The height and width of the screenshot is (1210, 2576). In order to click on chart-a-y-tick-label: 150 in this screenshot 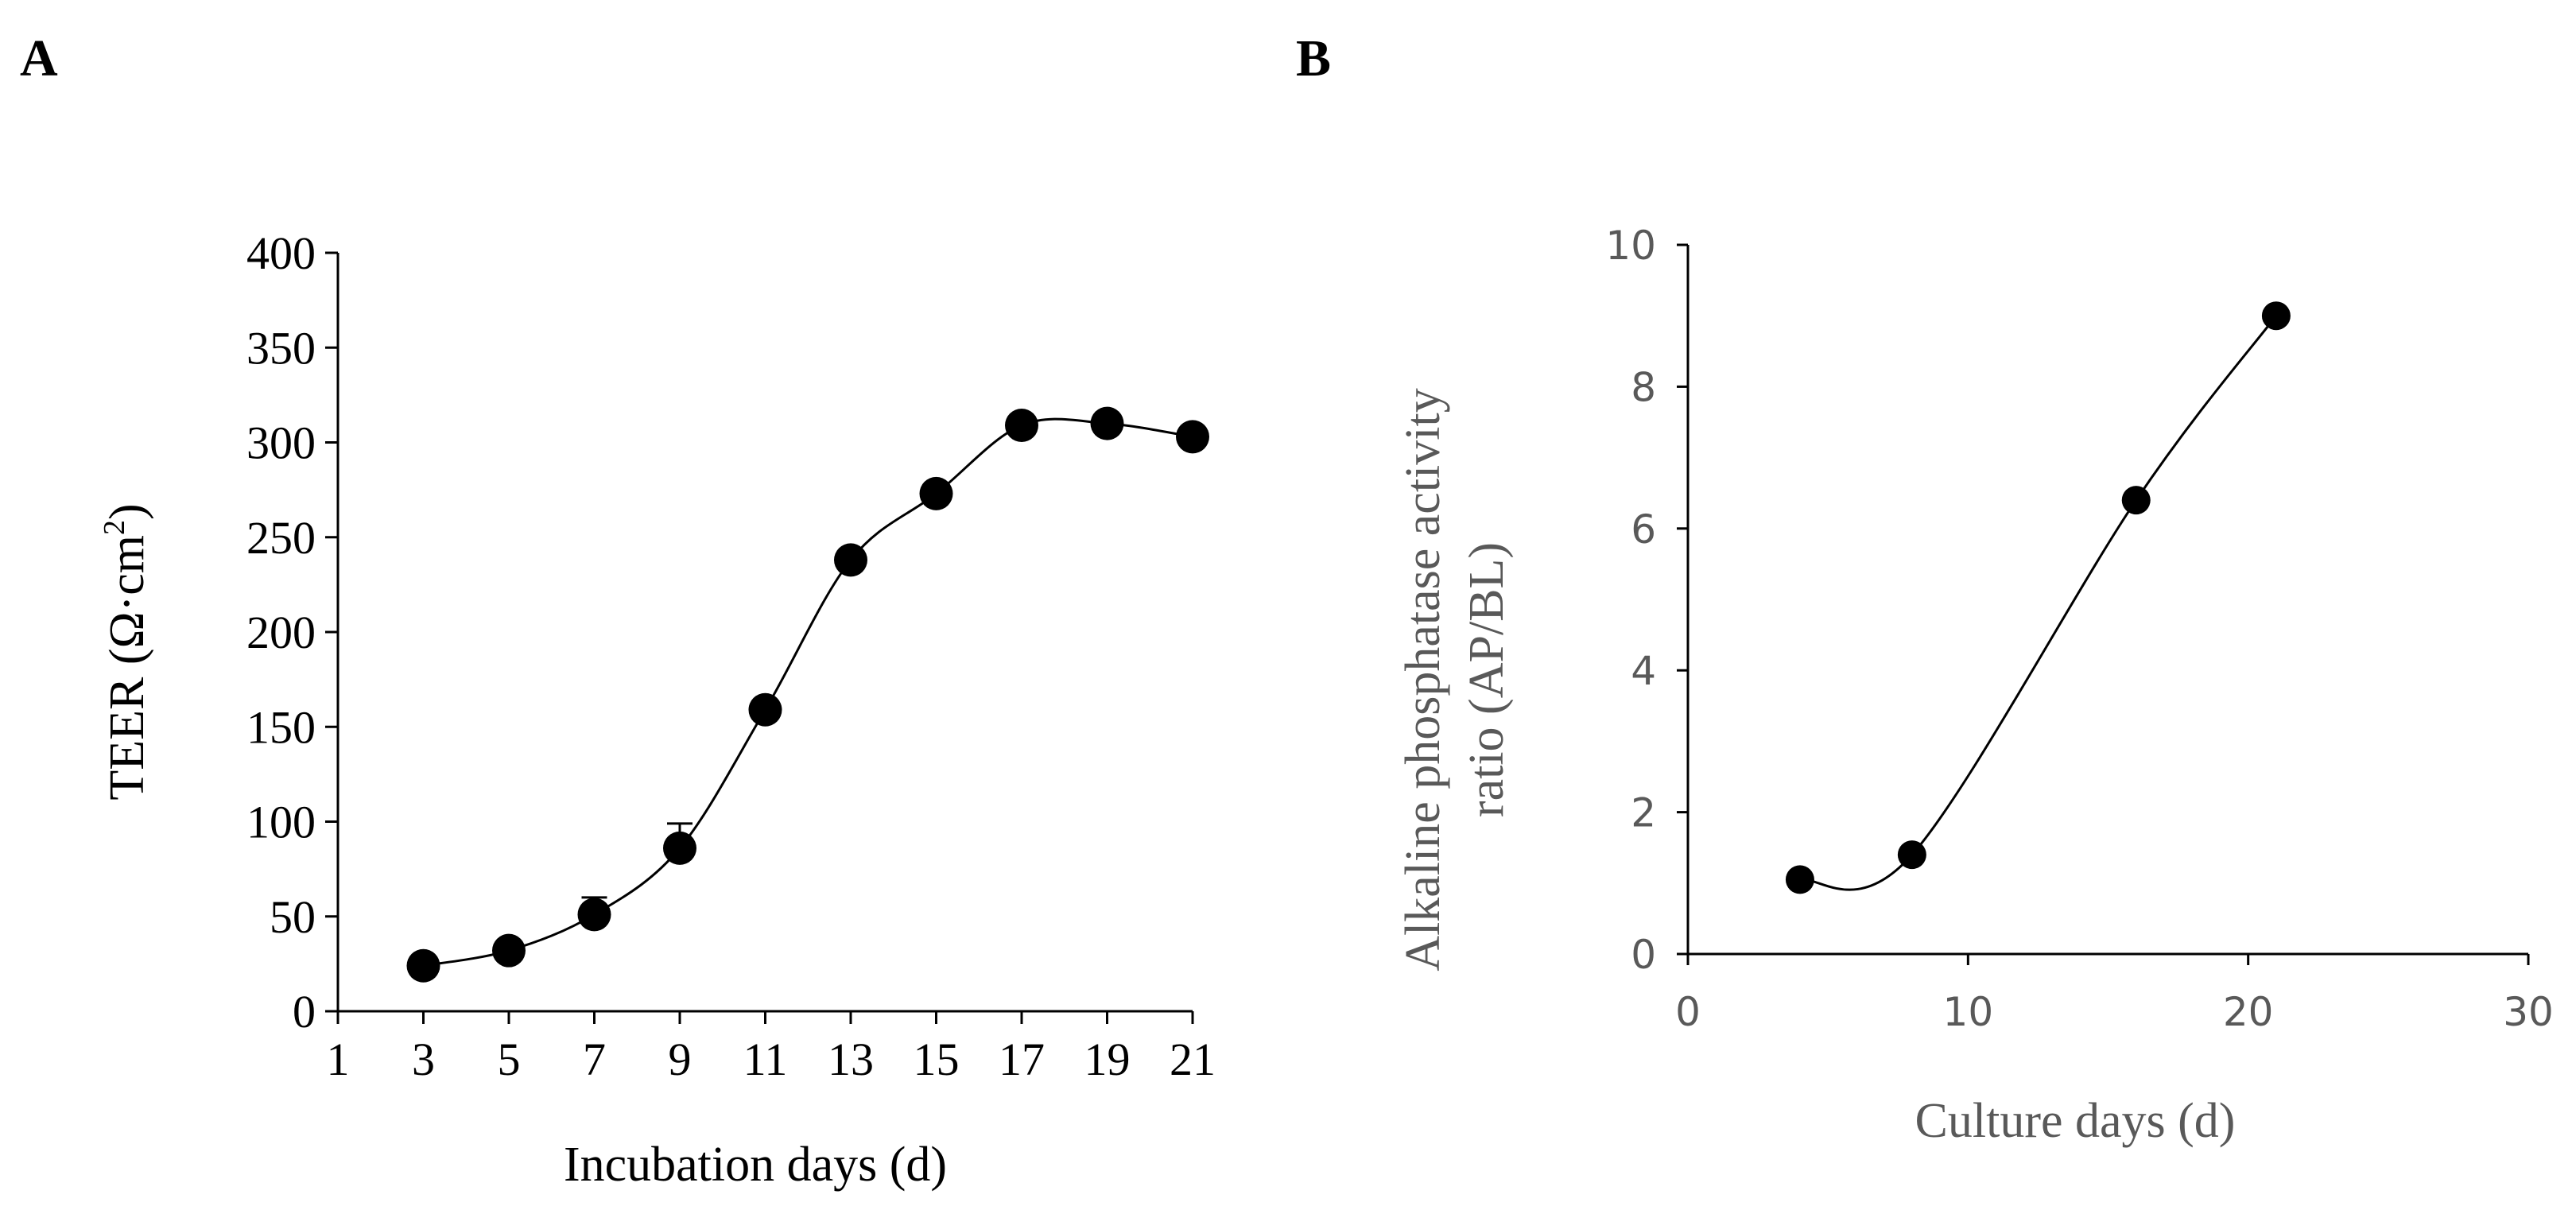, I will do `click(281, 727)`.